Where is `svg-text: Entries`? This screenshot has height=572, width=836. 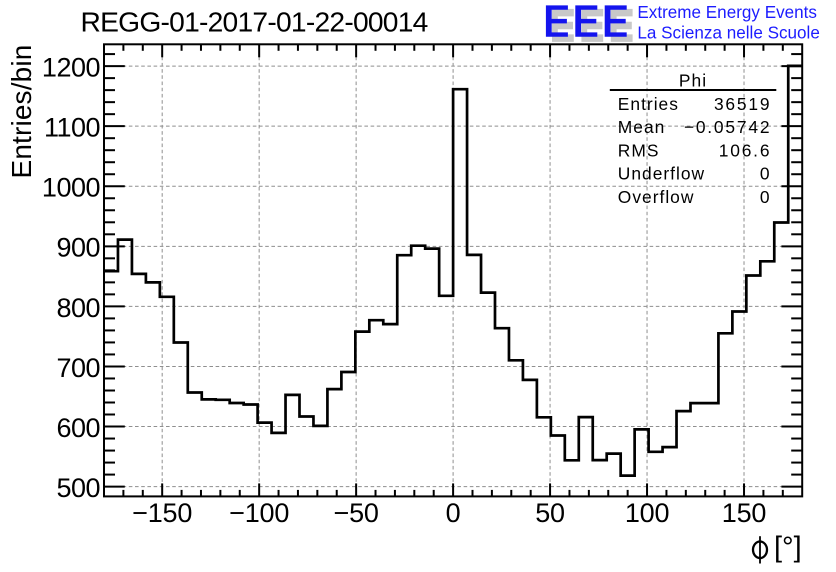
svg-text: Entries is located at coordinates (648, 104).